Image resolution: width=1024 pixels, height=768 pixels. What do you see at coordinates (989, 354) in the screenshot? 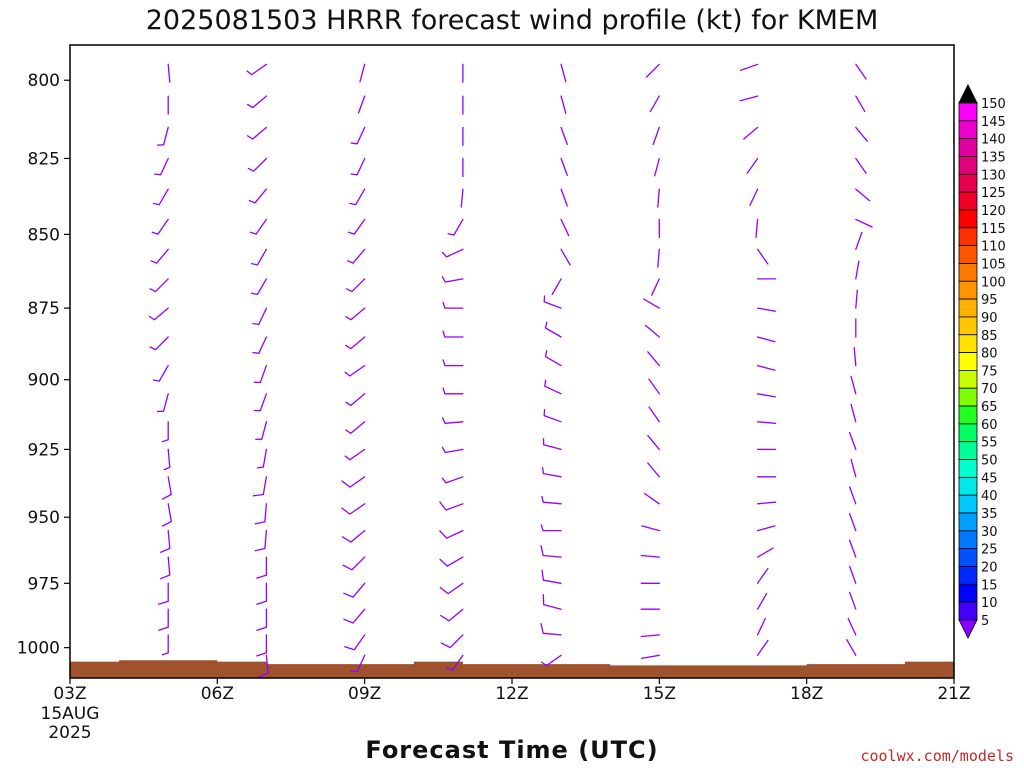
I see `colorbar-label: 80` at bounding box center [989, 354].